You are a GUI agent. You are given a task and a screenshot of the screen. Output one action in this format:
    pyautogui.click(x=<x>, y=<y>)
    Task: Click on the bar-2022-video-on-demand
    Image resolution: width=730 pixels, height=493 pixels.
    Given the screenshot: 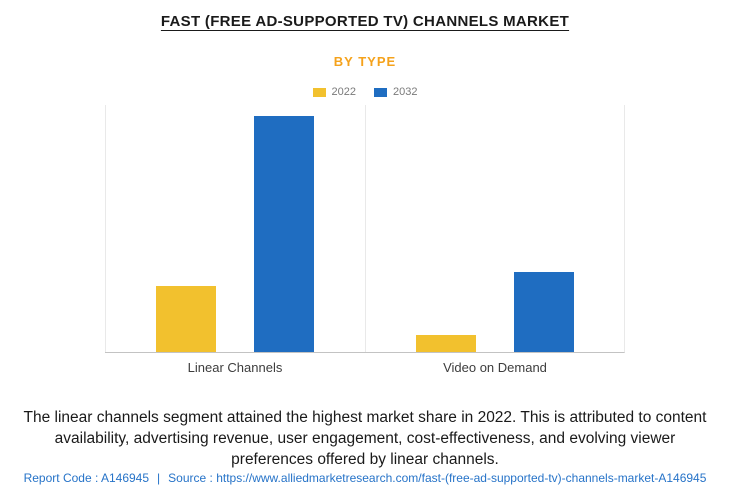 What is the action you would take?
    pyautogui.click(x=445, y=343)
    